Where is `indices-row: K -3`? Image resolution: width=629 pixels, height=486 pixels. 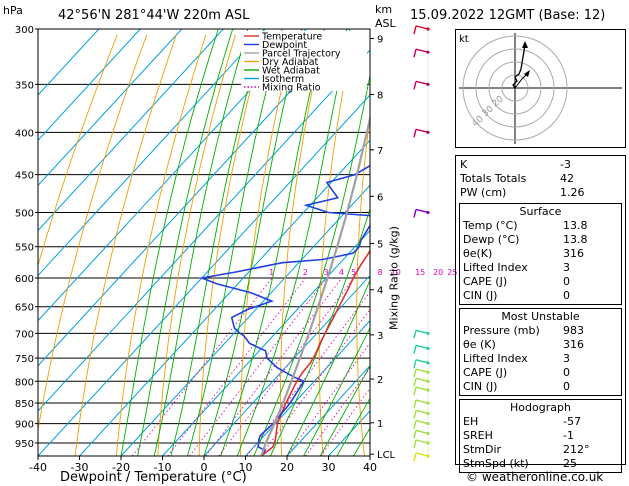
indices-row: K -3 is located at coordinates (540, 165).